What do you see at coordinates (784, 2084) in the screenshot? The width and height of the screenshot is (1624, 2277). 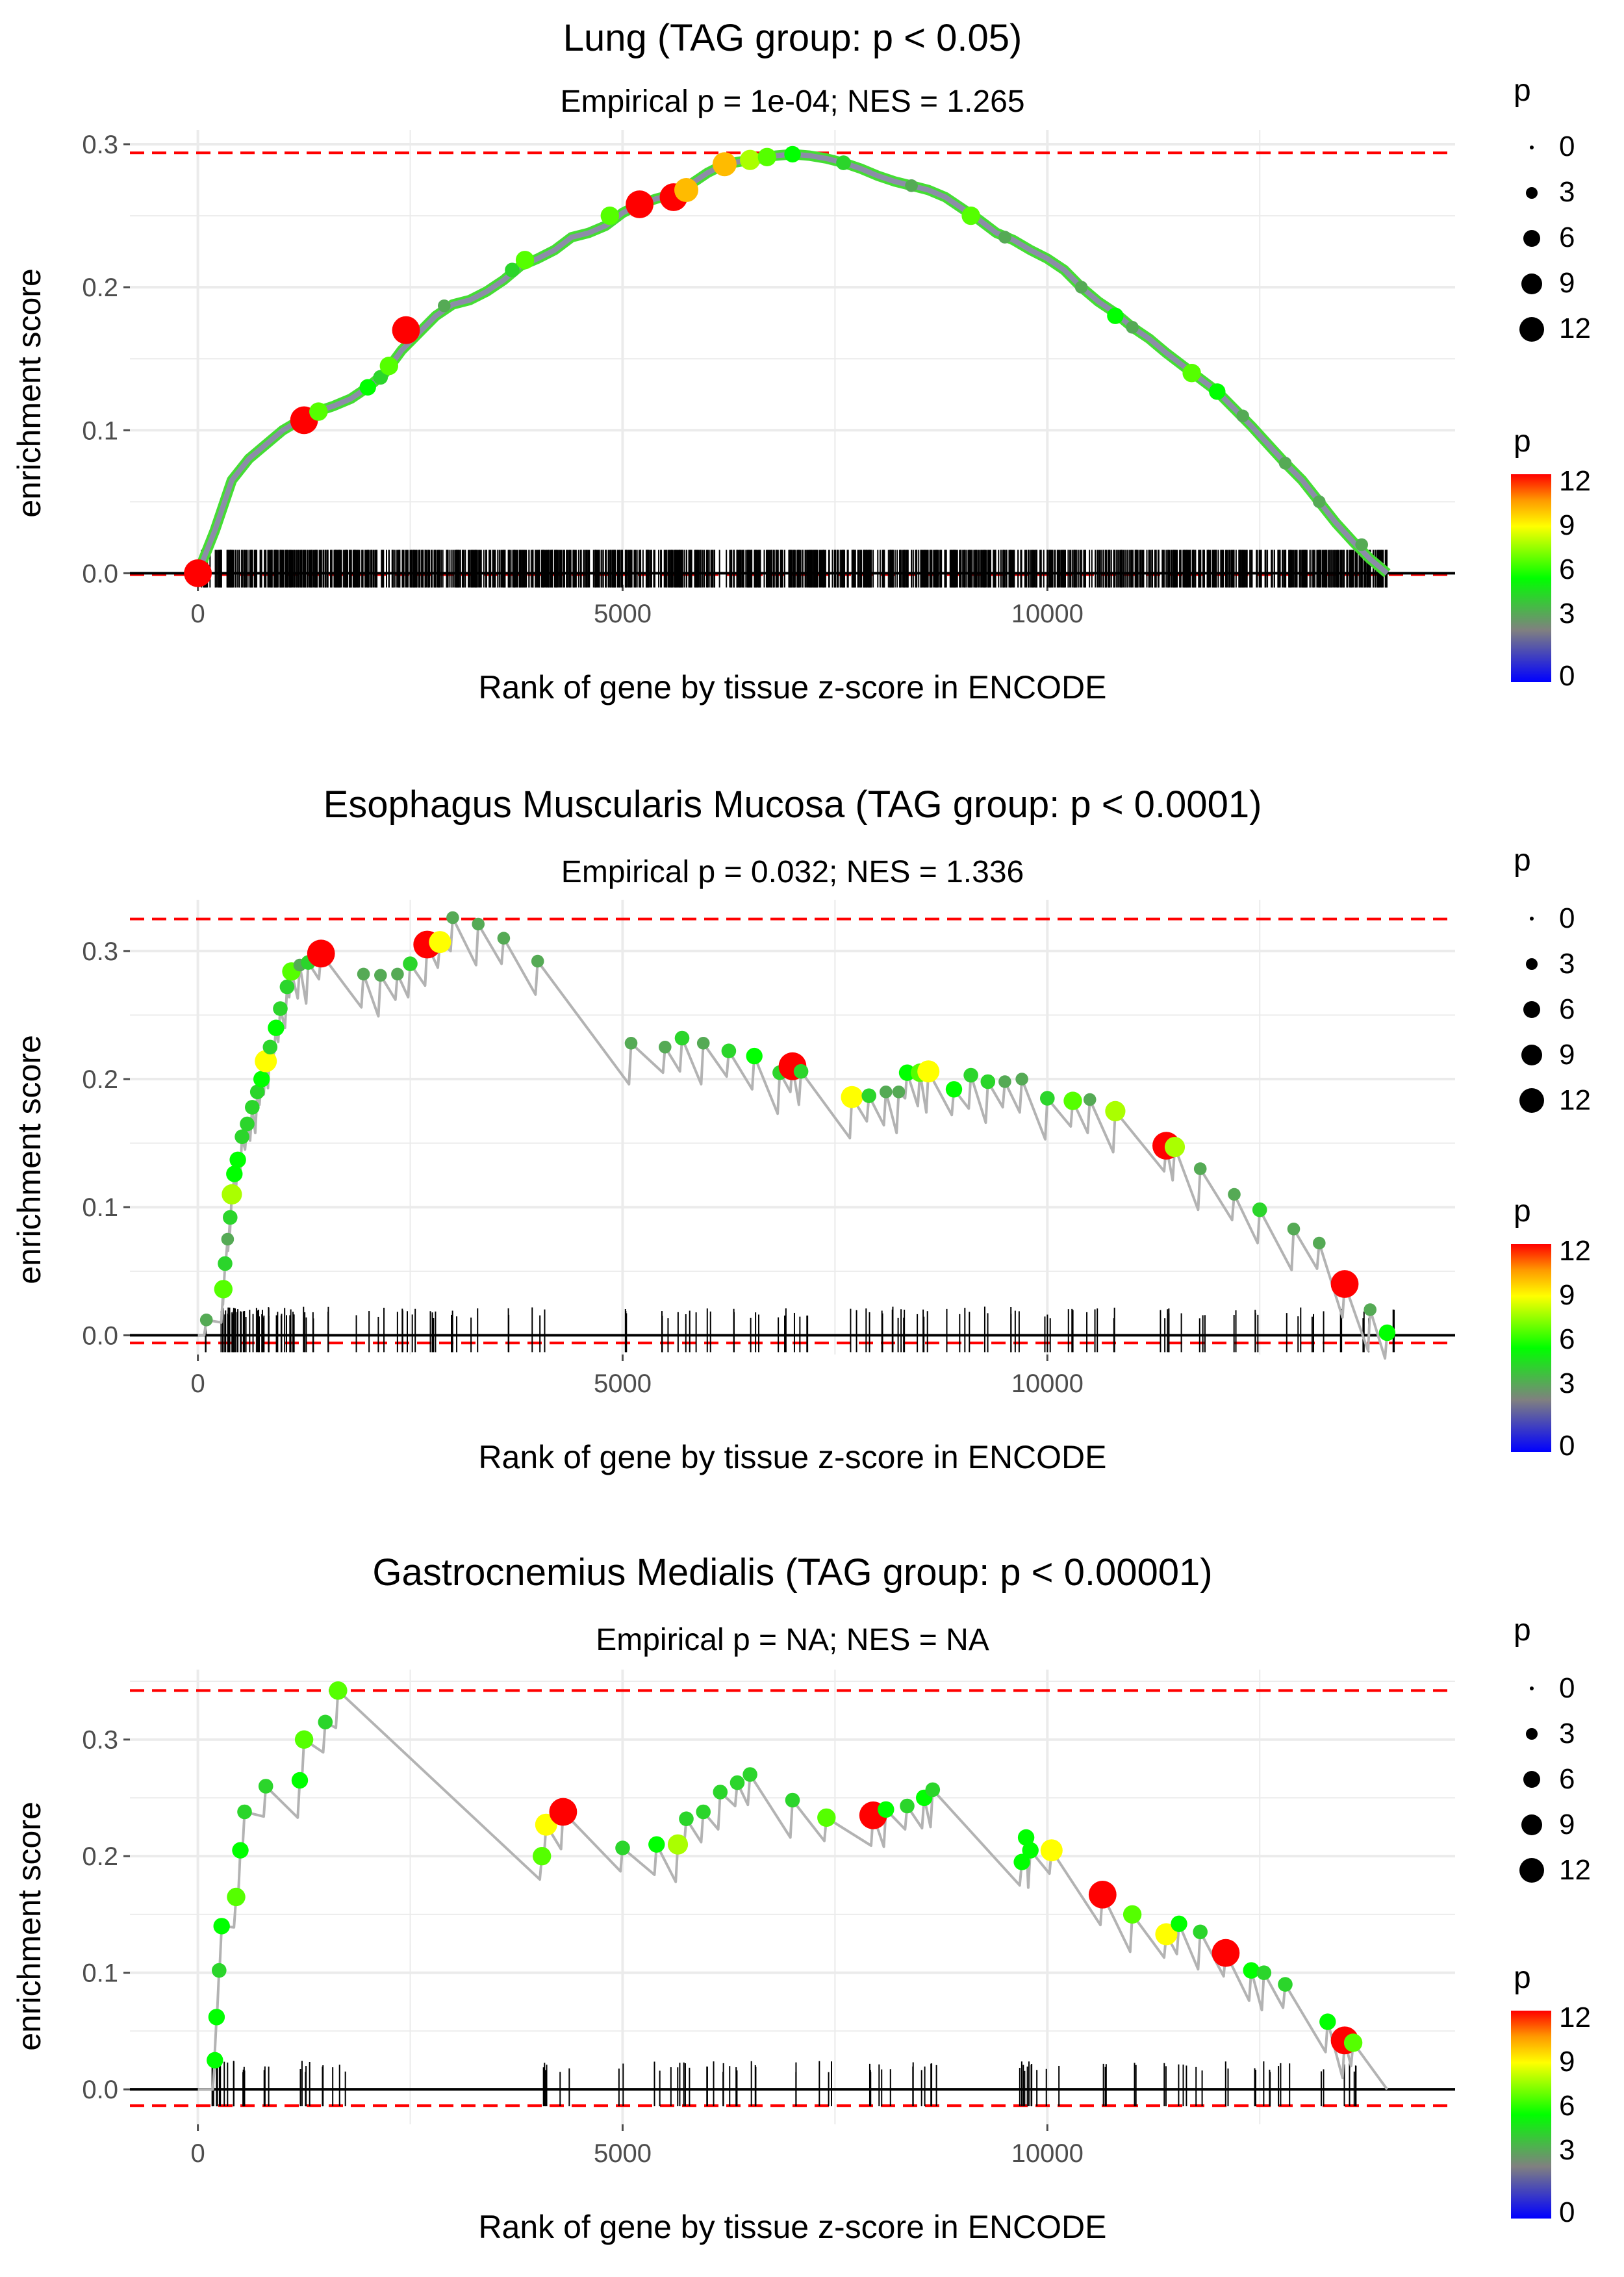 I see `rug-marks` at bounding box center [784, 2084].